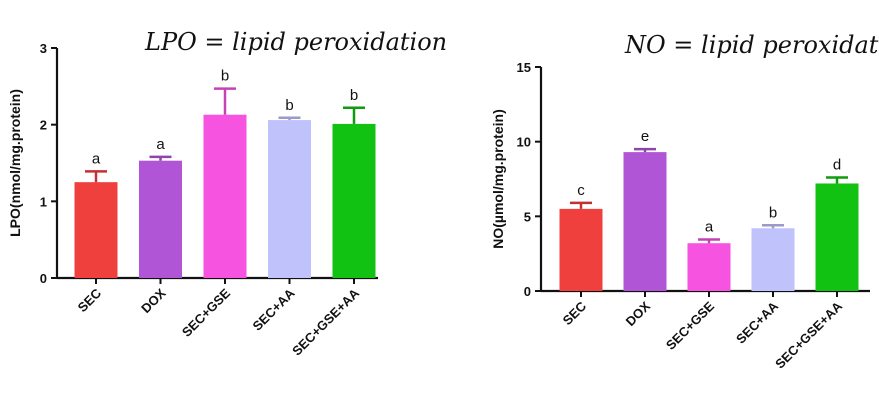 The width and height of the screenshot is (879, 418). Describe the element at coordinates (527, 216) in the screenshot. I see `y-tick-label: 5` at that location.